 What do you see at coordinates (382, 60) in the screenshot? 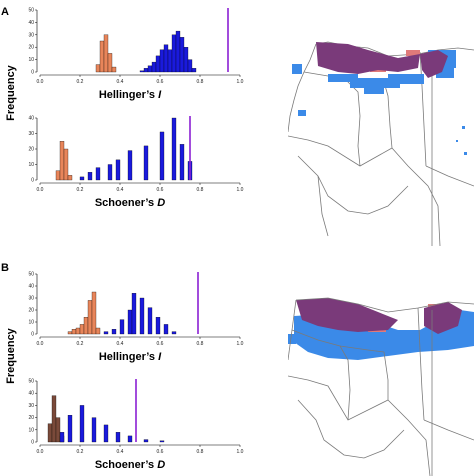
I see `overlap-range-a` at bounding box center [382, 60].